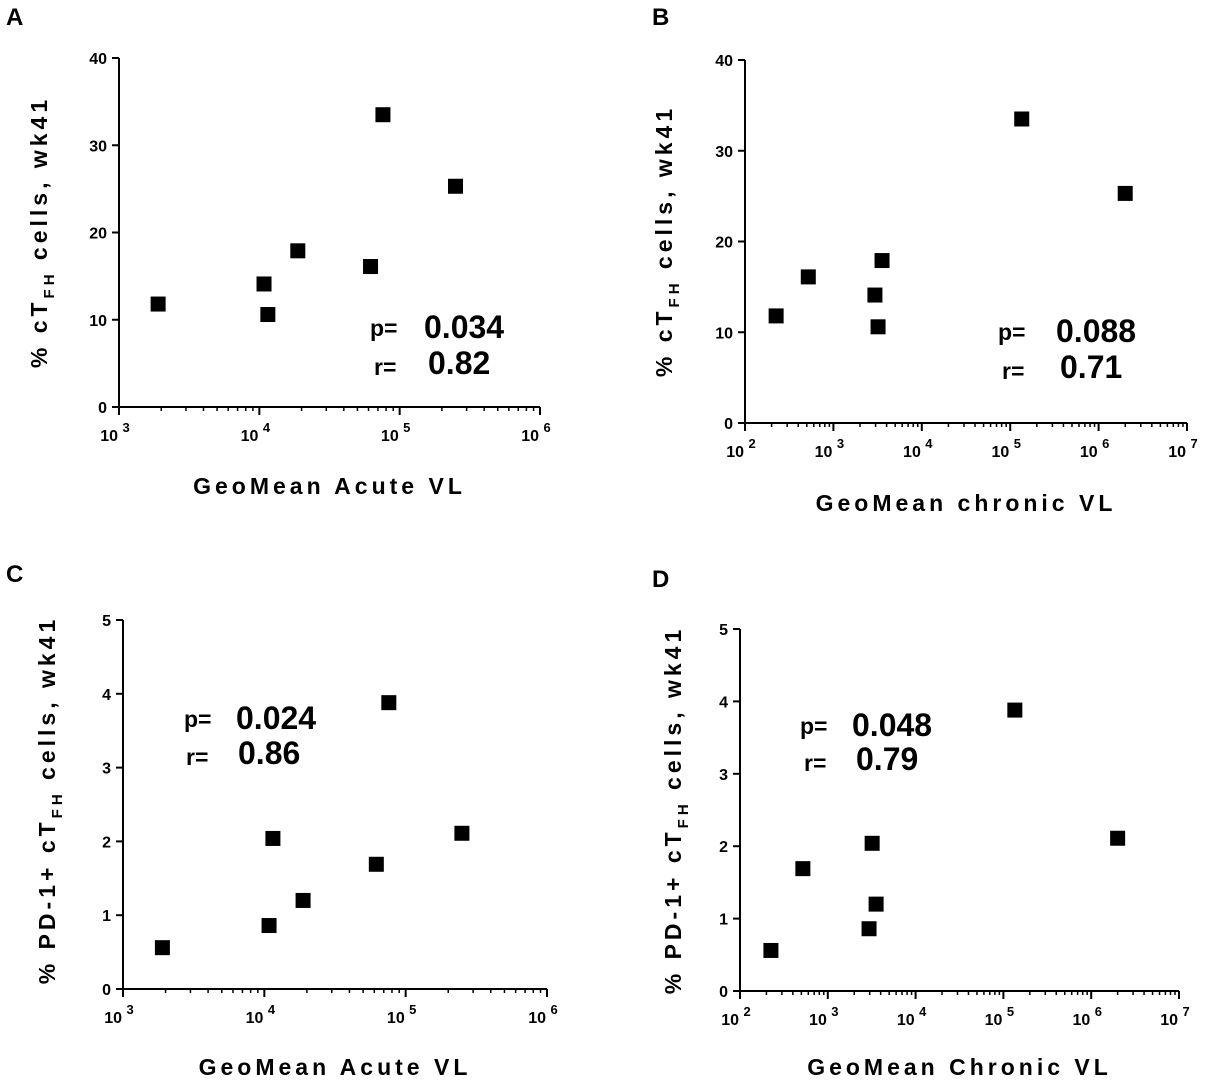 Image resolution: width=1212 pixels, height=1082 pixels. Describe the element at coordinates (892, 725) in the screenshot. I see `p-value: 0.048` at that location.